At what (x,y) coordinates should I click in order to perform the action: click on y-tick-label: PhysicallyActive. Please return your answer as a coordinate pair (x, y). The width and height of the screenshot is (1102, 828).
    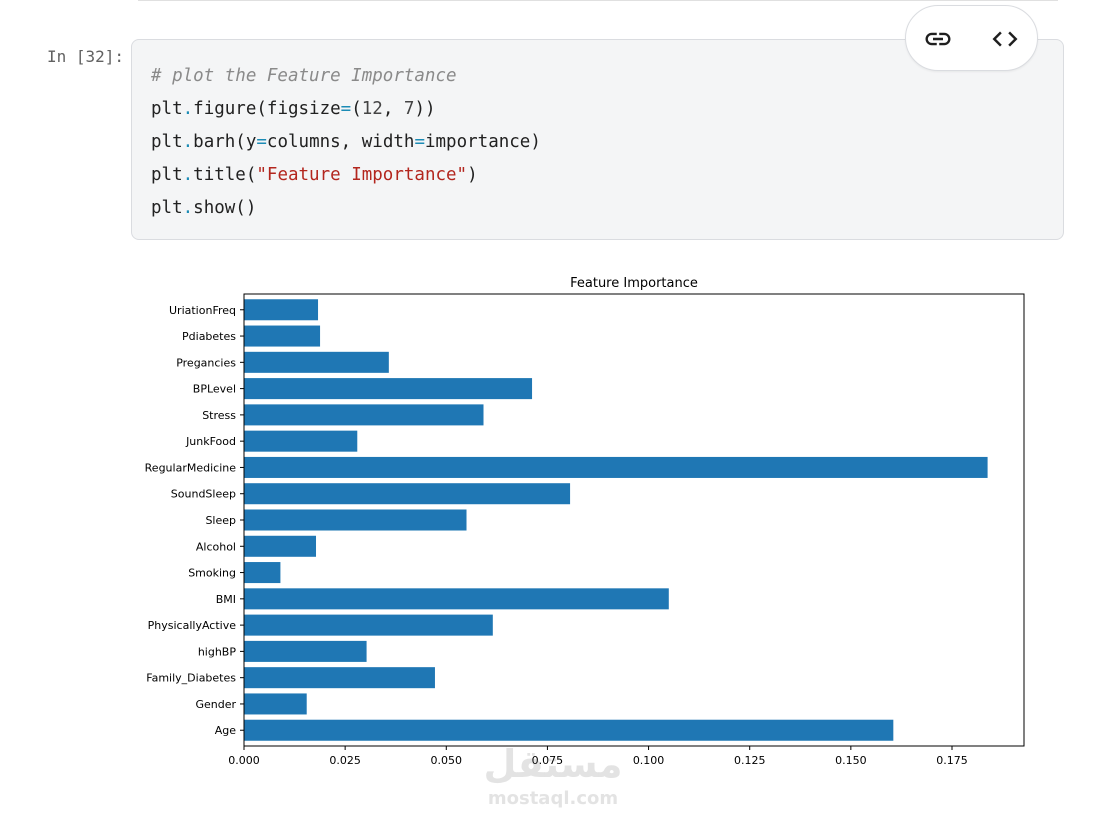
    Looking at the image, I should click on (192, 625).